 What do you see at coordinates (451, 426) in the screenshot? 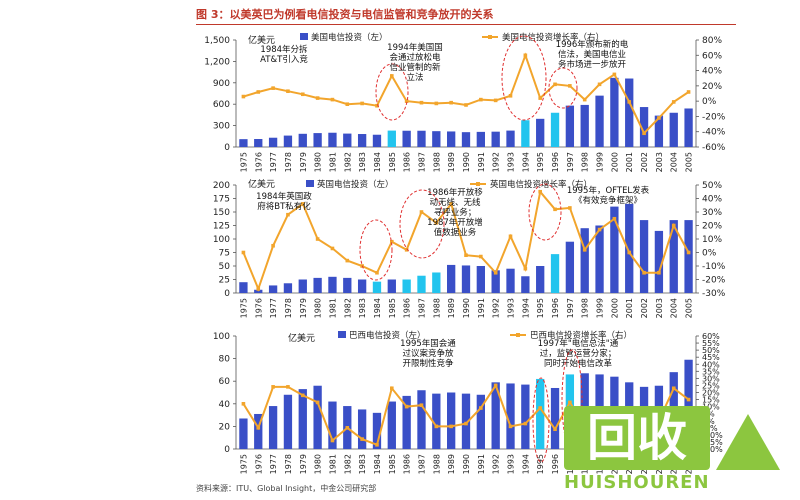
I see `chart-3-growth-point-1989` at bounding box center [451, 426].